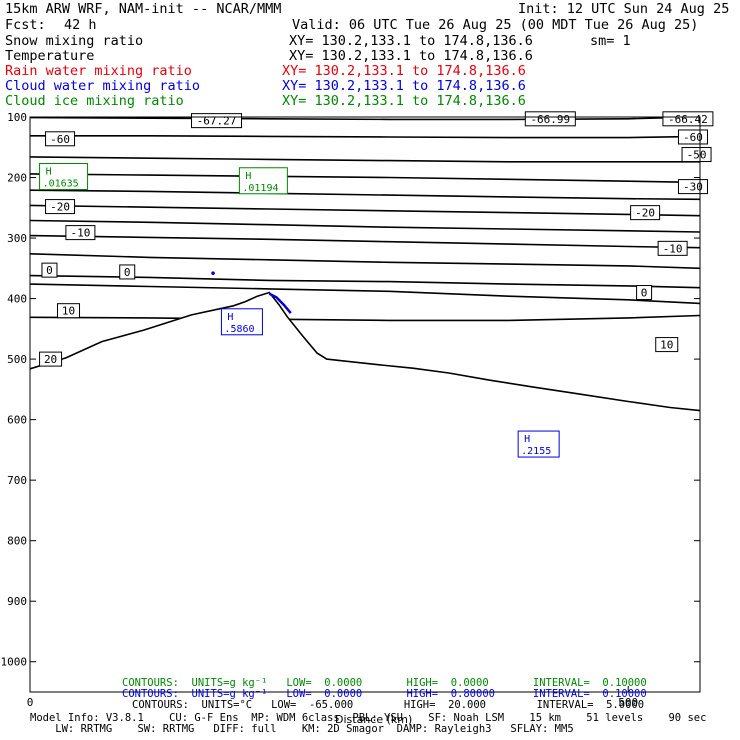 This screenshot has height=740, width=740. Describe the element at coordinates (374, 719) in the screenshot. I see `x-axis-label: Distance (km)` at that location.